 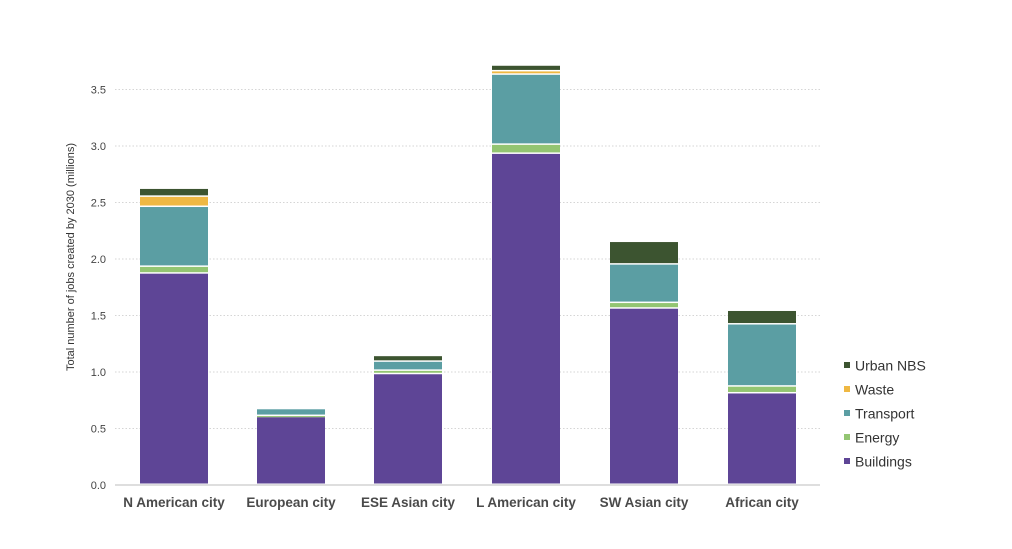 I want to click on legend-label: Waste, so click(x=874, y=390).